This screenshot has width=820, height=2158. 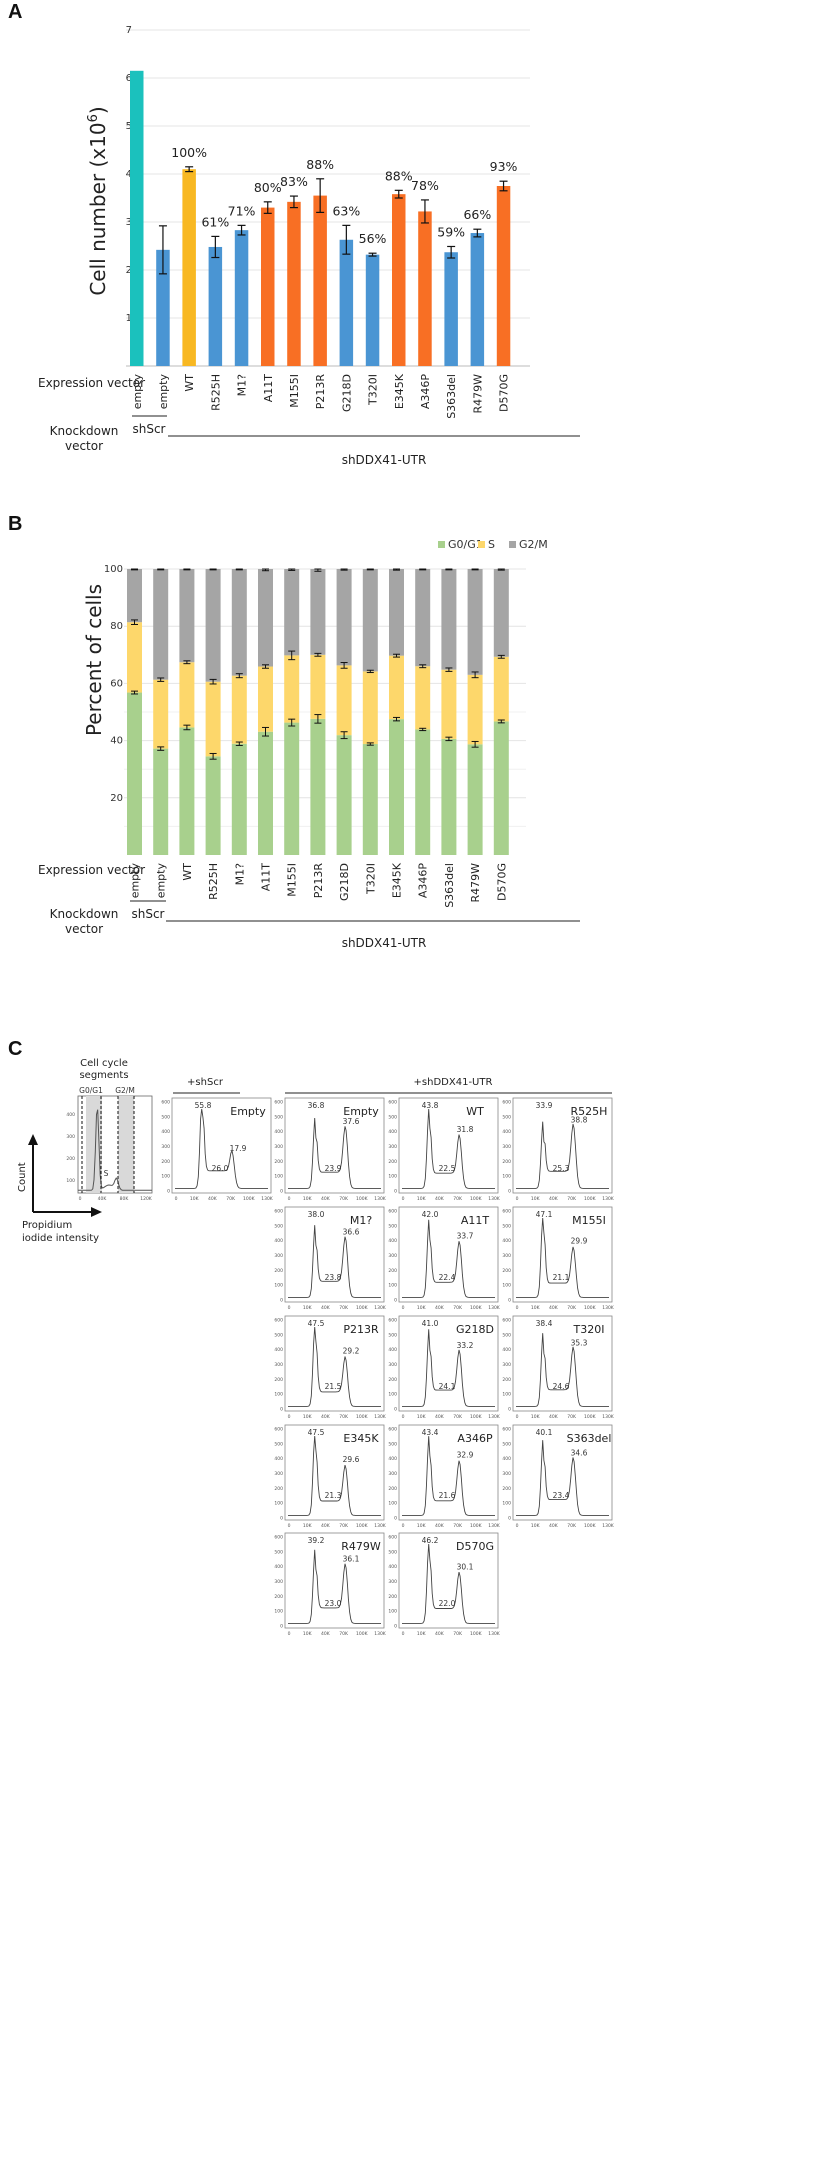 What do you see at coordinates (465, 1129) in the screenshot?
I see `g2m-percent: 31.8` at bounding box center [465, 1129].